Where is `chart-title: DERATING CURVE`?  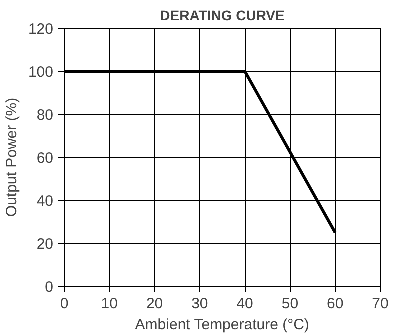 chart-title: DERATING CURVE is located at coordinates (222, 16).